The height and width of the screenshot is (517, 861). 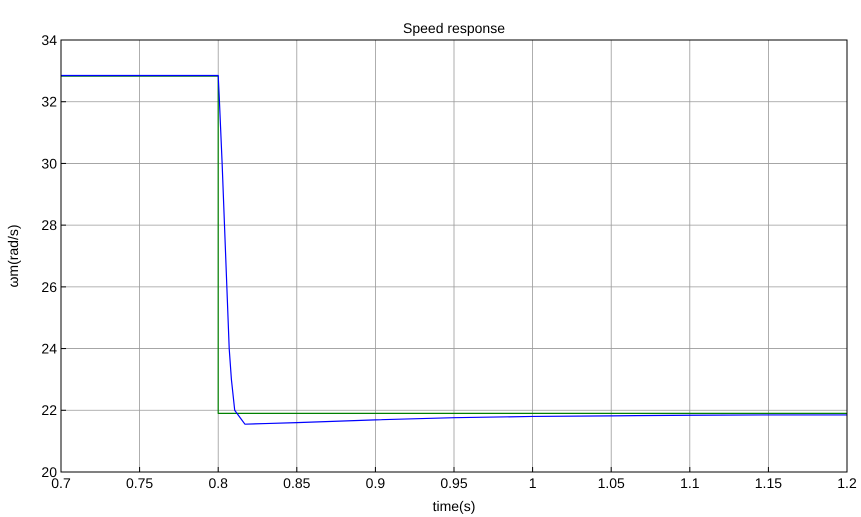 What do you see at coordinates (690, 483) in the screenshot?
I see `x-tick-label: 1.1` at bounding box center [690, 483].